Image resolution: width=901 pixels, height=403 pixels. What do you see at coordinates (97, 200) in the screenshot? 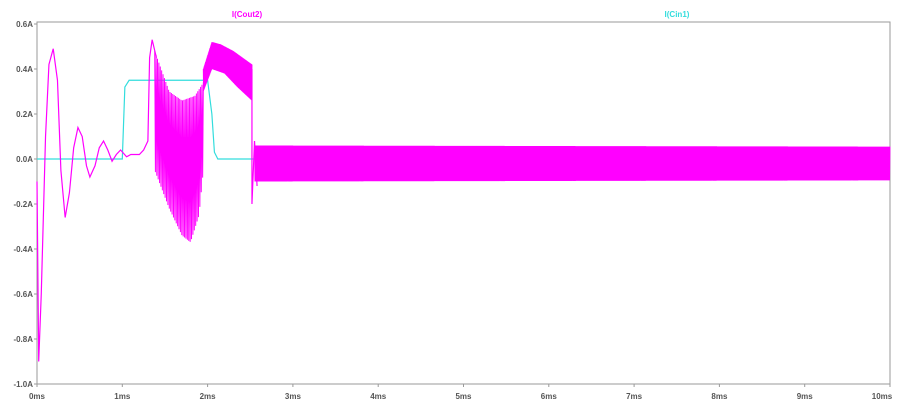
I see `series-line-i-cout2` at bounding box center [97, 200].